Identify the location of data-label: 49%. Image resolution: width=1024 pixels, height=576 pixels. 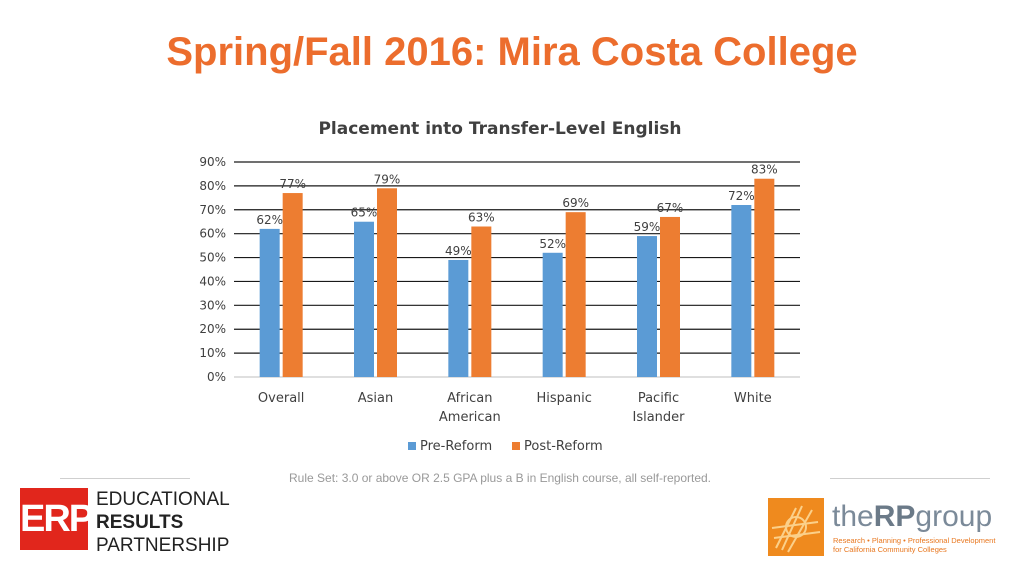
(458, 251).